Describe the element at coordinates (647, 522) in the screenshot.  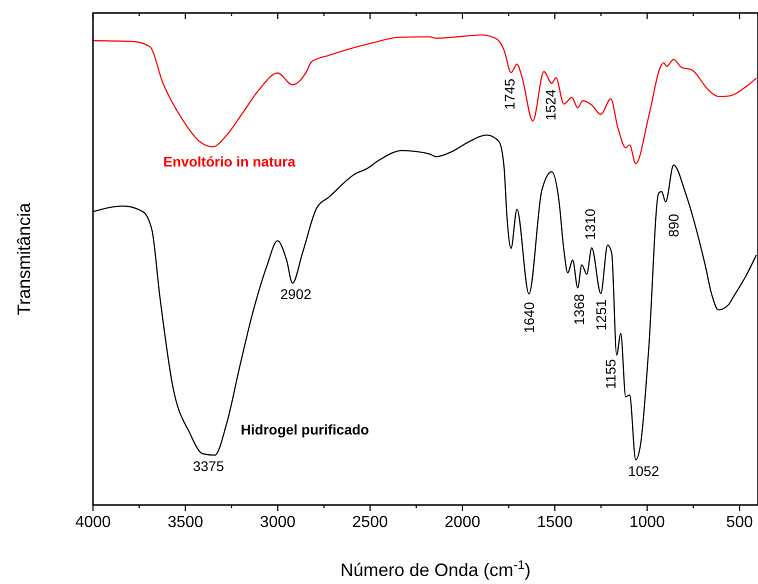
I see `x-tick-label: 1000` at that location.